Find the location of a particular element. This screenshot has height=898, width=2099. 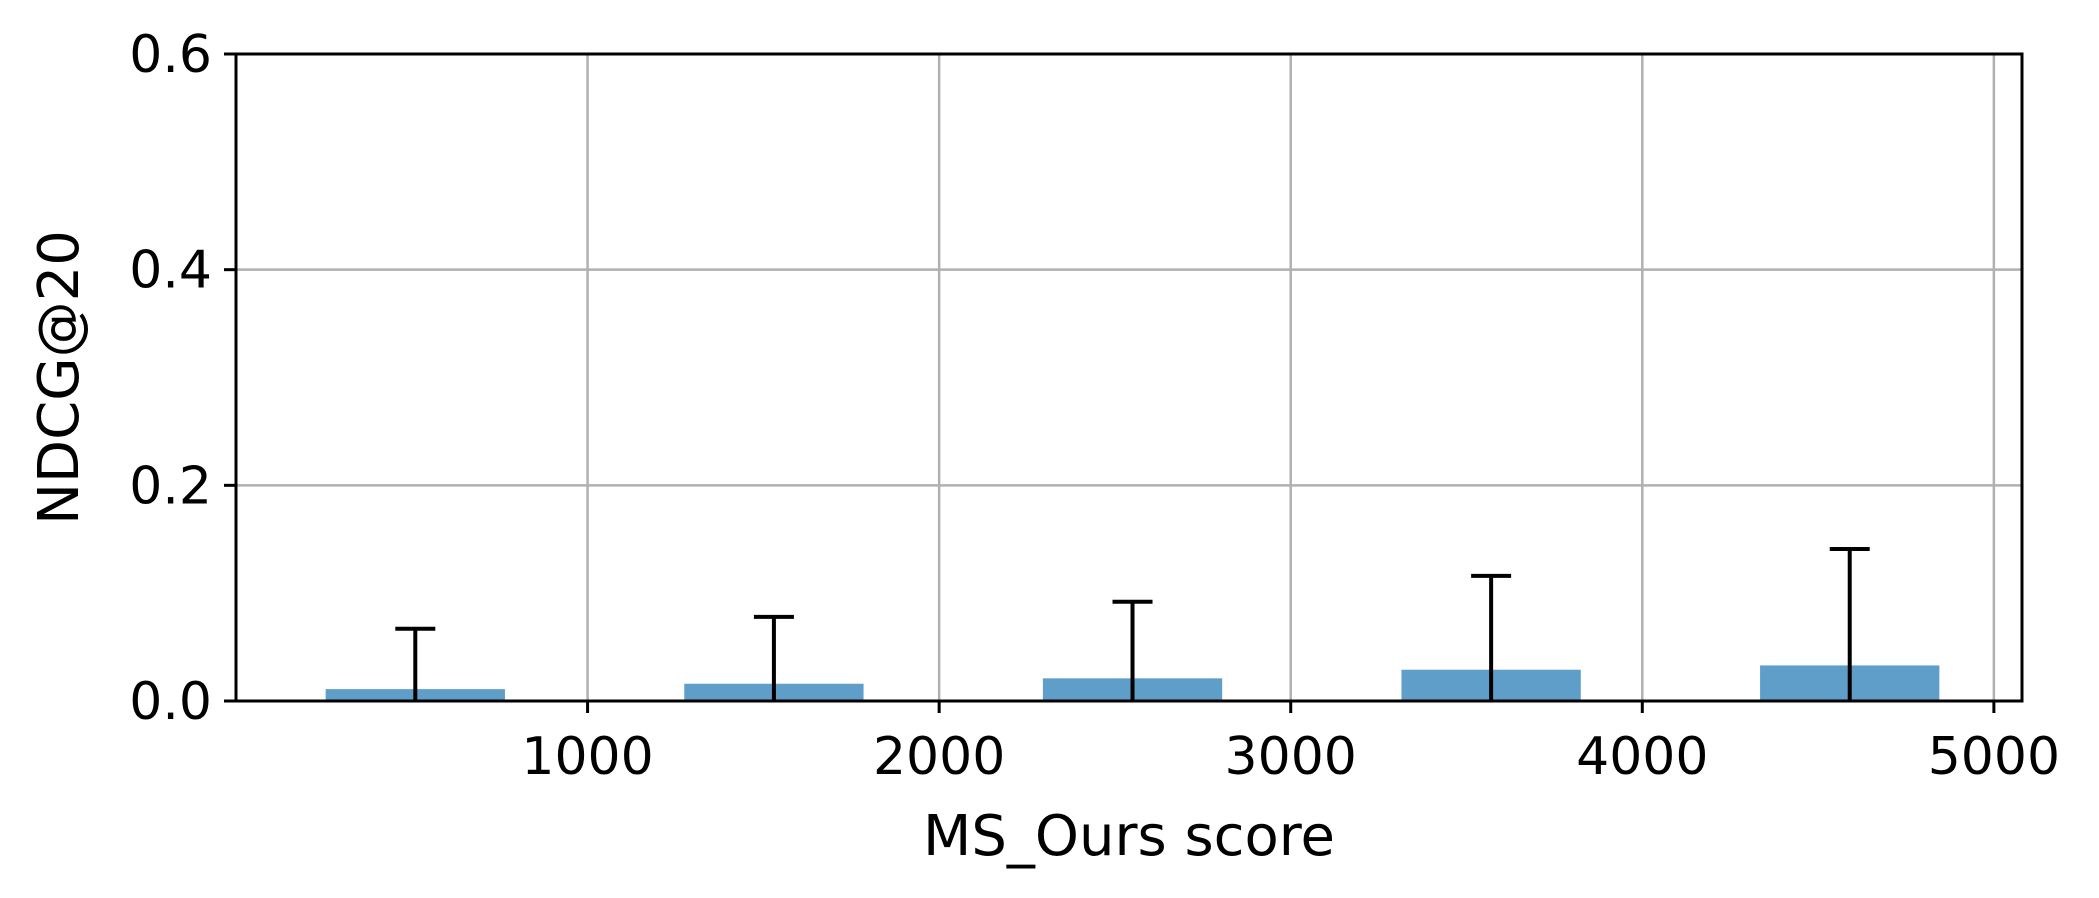

x-axis-ticks: 1000 2000 3000 4000 5000 is located at coordinates (1290, 744).